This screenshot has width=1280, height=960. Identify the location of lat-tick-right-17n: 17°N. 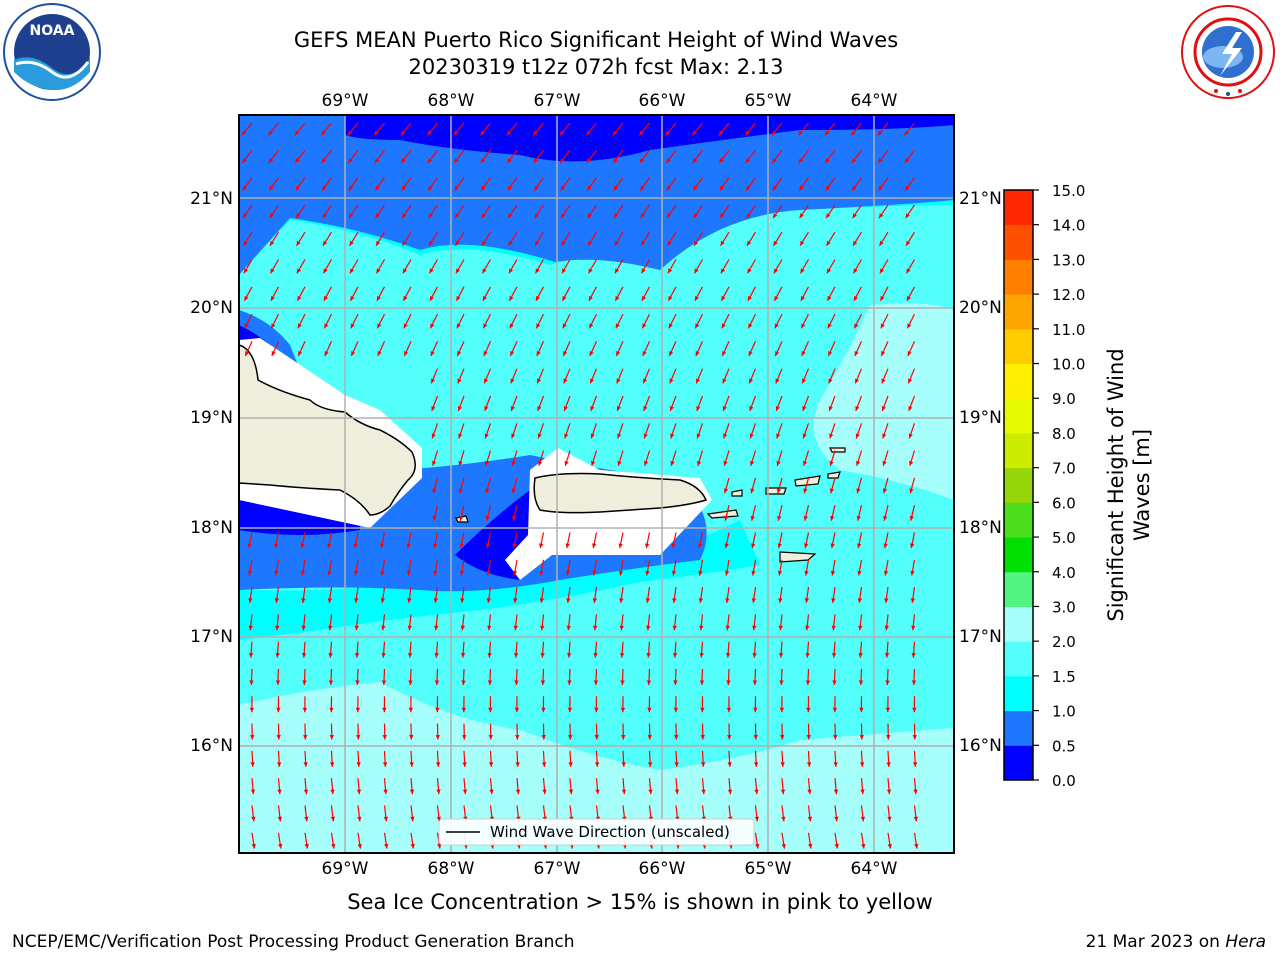
(980, 637).